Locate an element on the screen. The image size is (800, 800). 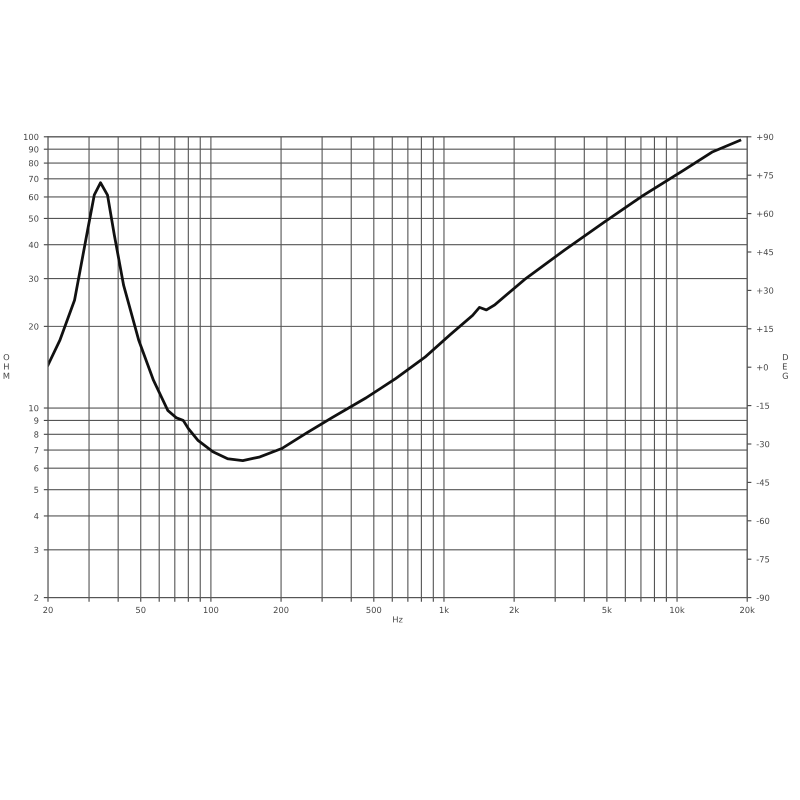
y2-tick-label: -30 is located at coordinates (763, 444).